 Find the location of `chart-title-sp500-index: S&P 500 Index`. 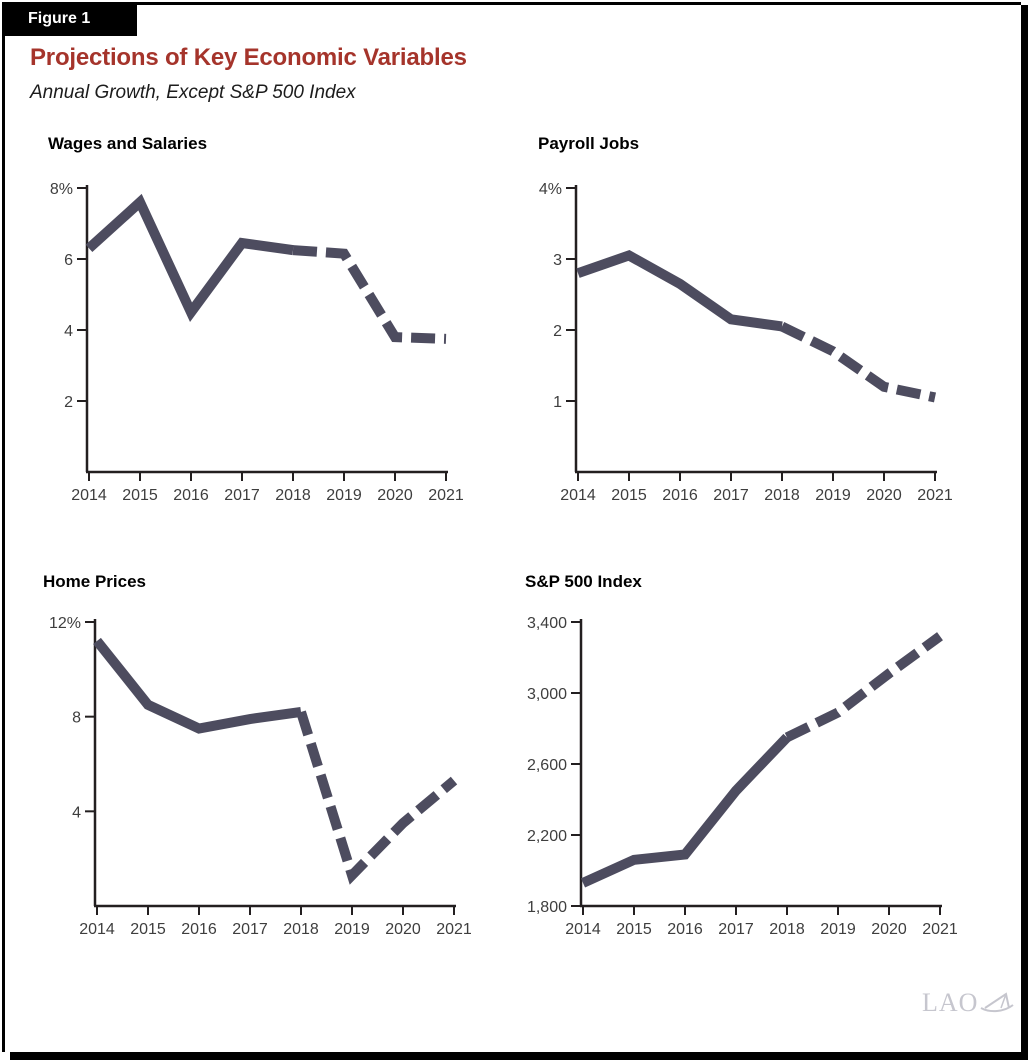

chart-title-sp500-index: S&P 500 Index is located at coordinates (583, 581).